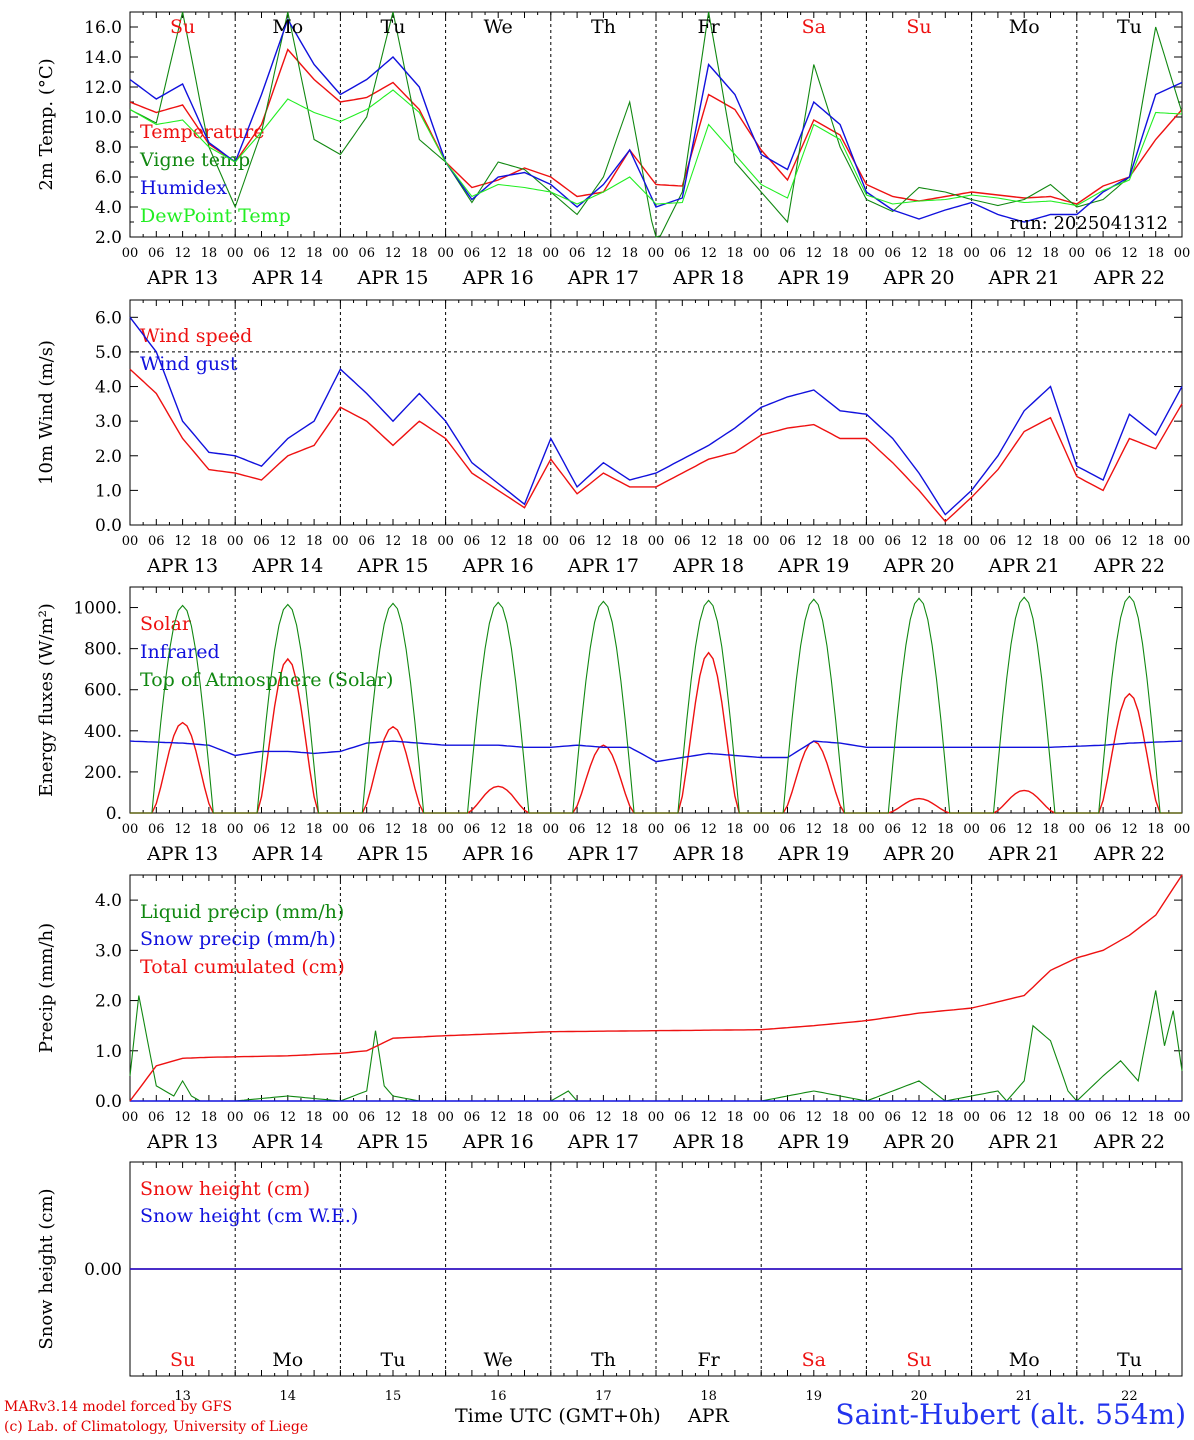  I want to click on y-tick-label: 600., so click(103, 691).